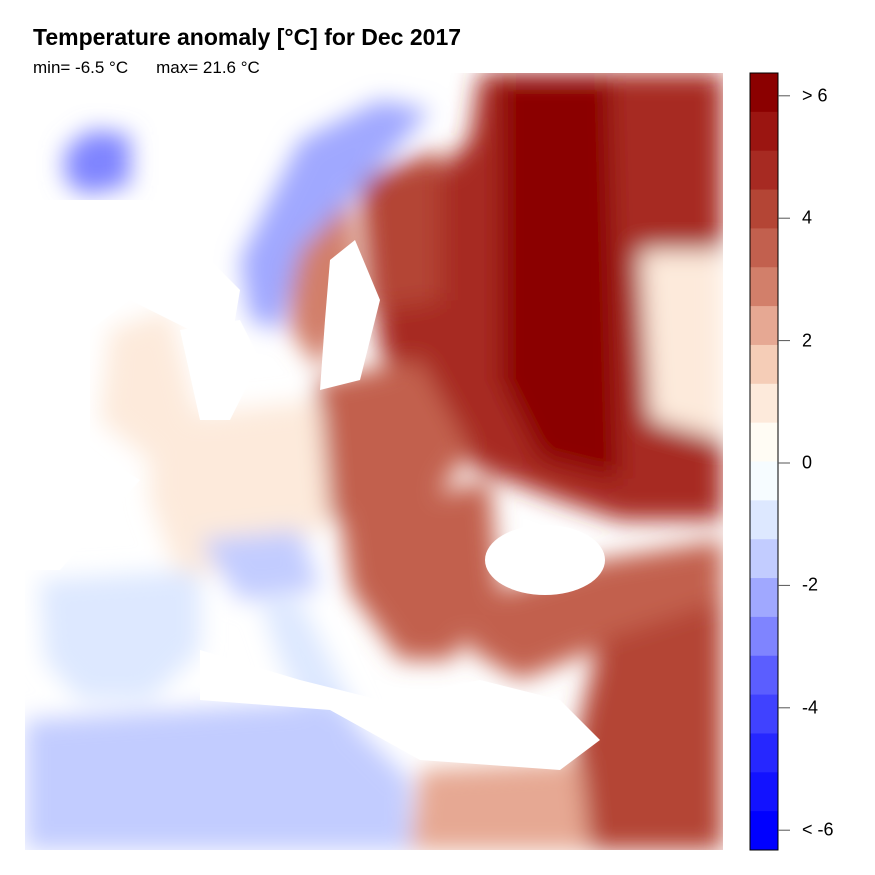  I want to click on colorbar-frame, so click(764, 461).